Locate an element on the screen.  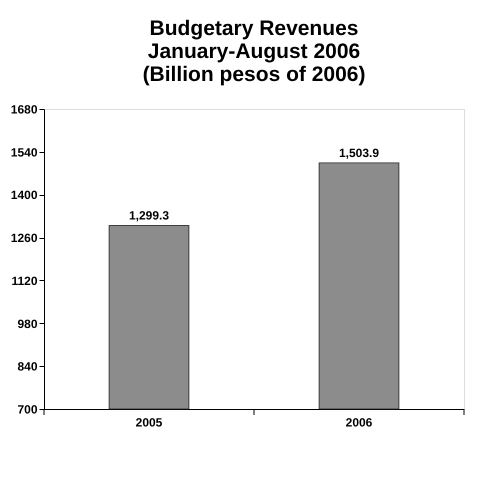
data-label: 1,299.3 is located at coordinates (149, 215).